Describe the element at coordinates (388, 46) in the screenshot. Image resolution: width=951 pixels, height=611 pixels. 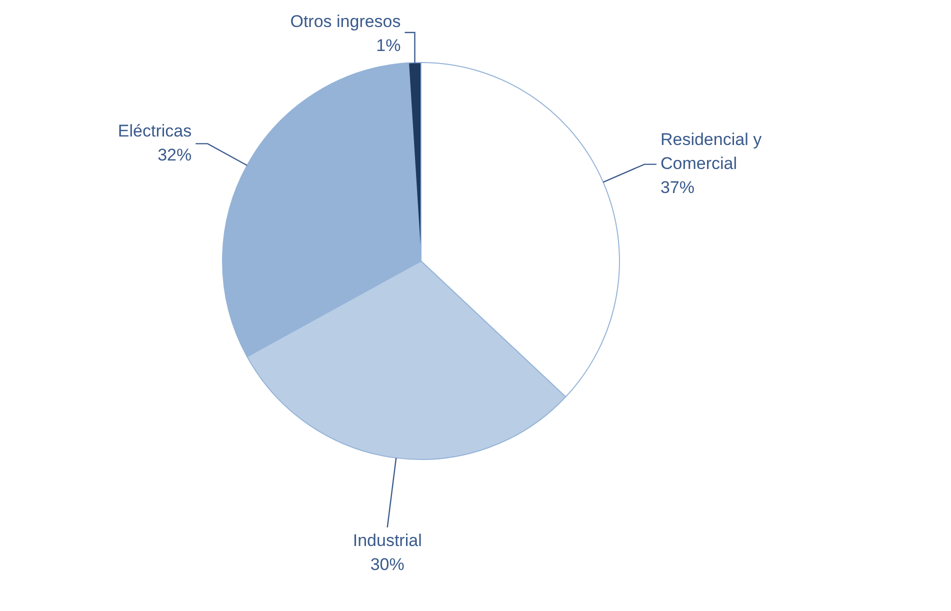
I see `data-label: 1%` at that location.